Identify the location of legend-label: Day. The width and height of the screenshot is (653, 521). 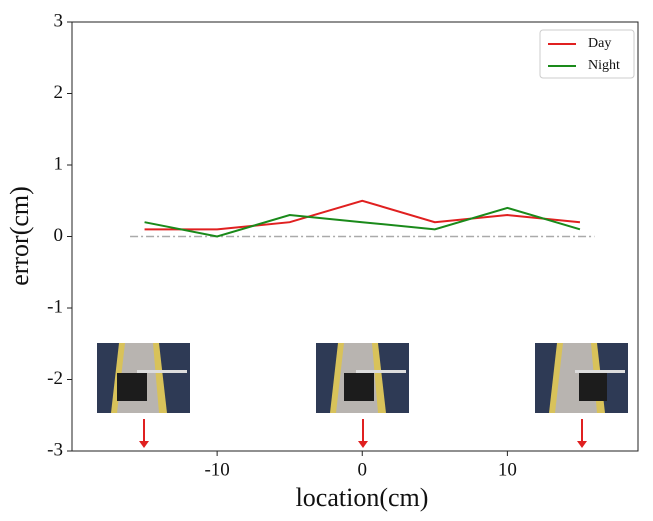
(599, 43).